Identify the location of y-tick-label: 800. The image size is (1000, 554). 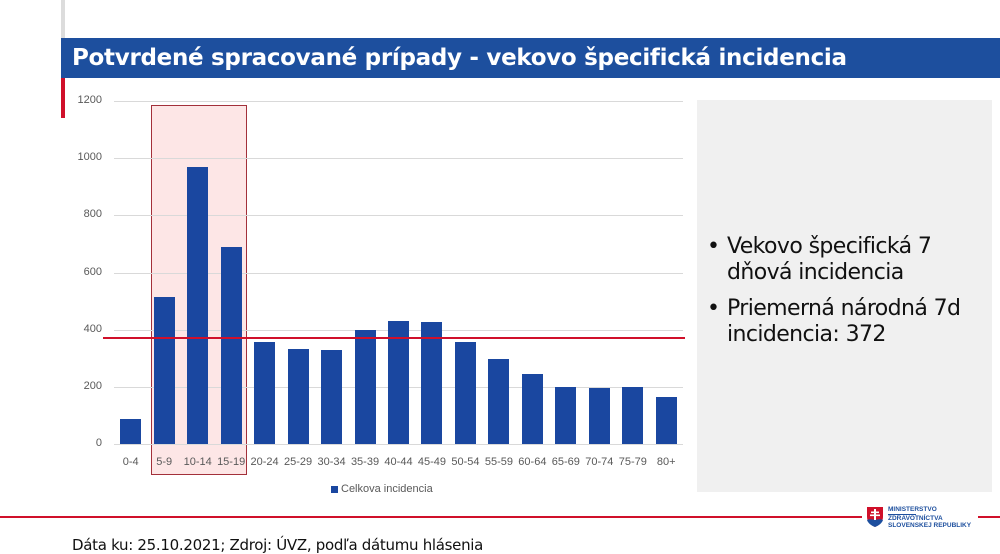
(92, 214).